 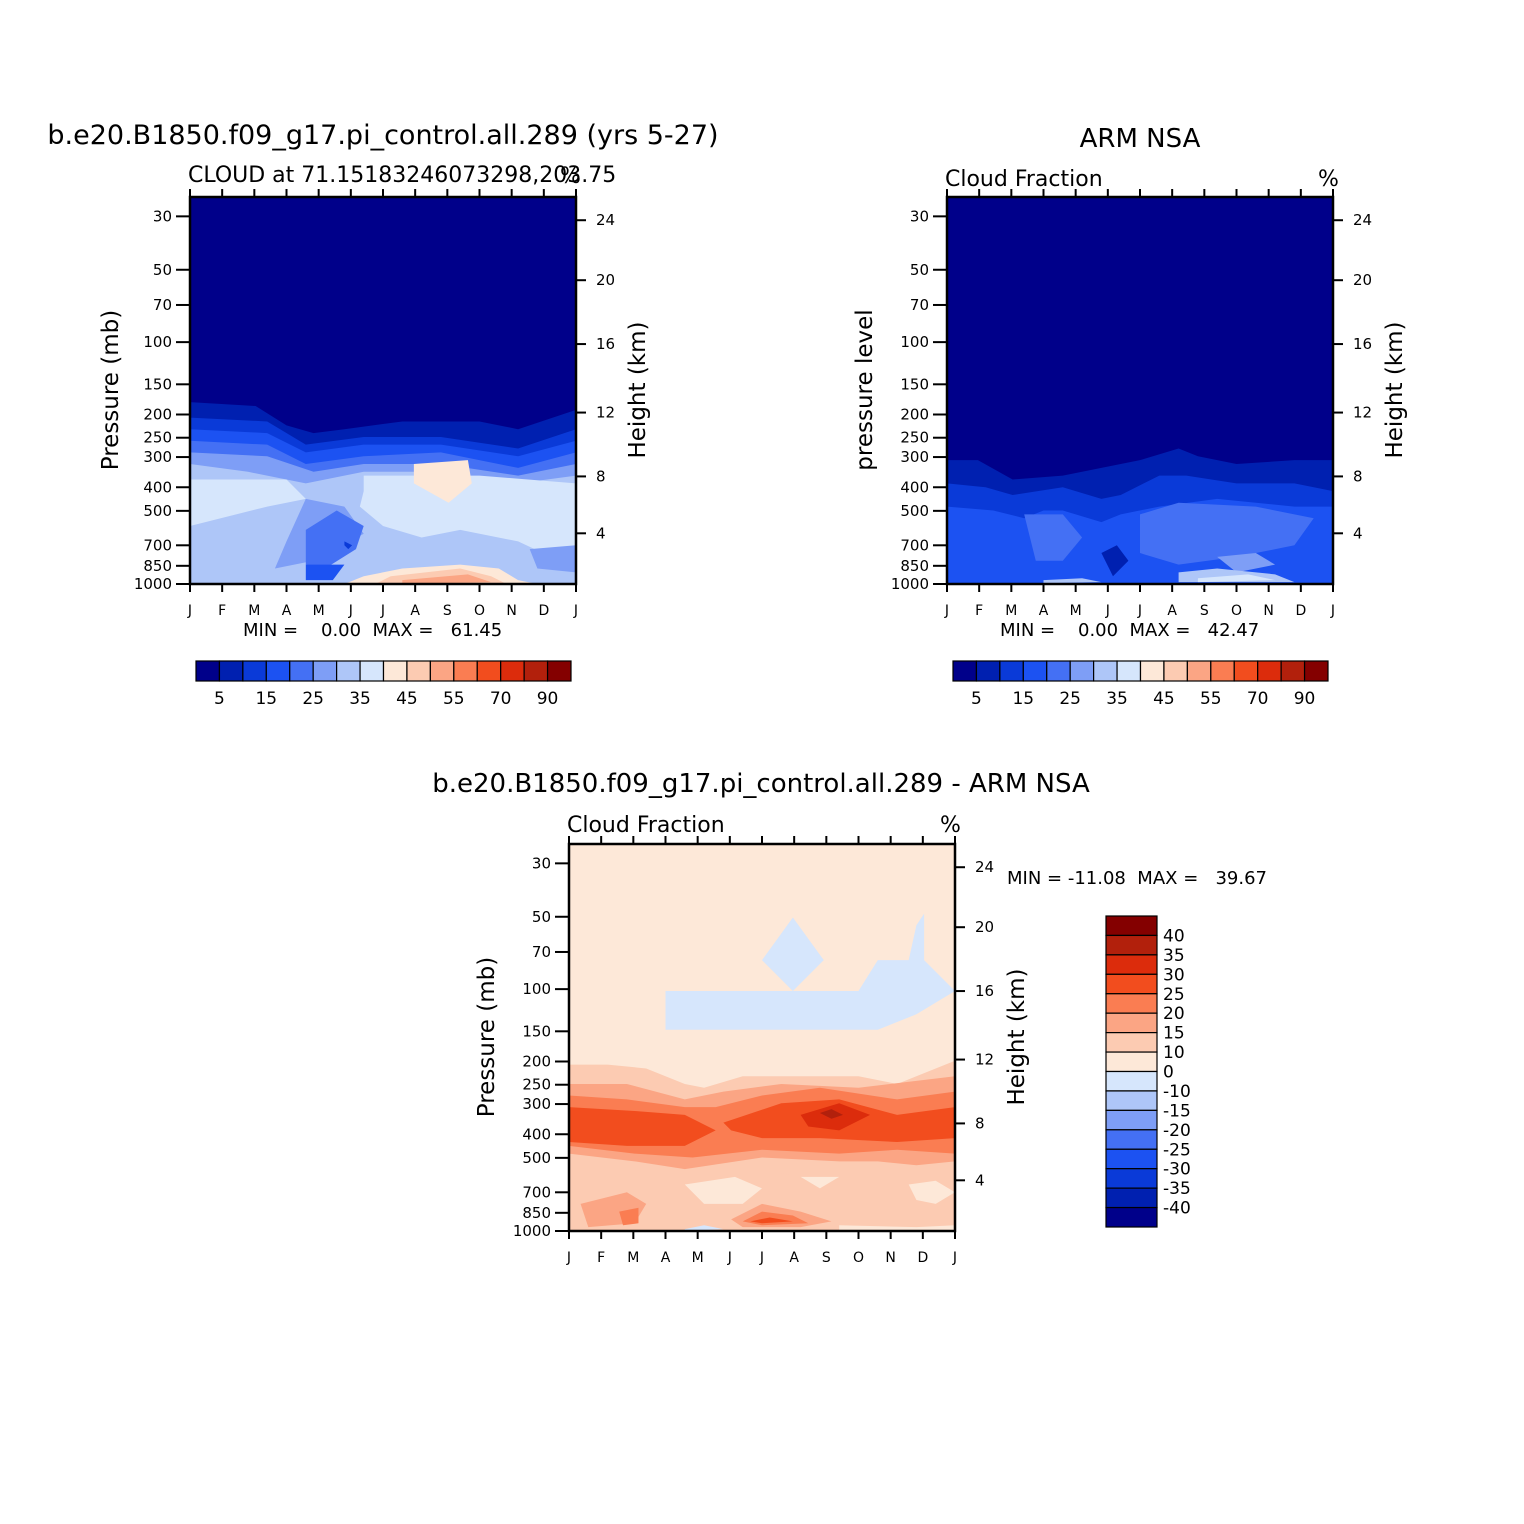 I want to click on obs-colorbar: 5 15 25 35 45 55 70 90, so click(x=1140, y=684).